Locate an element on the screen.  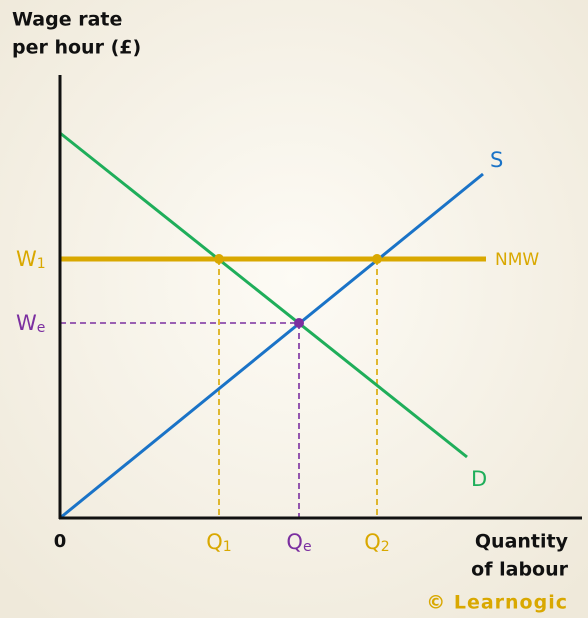
y-axis-title: Wage rate is located at coordinates (67, 20).